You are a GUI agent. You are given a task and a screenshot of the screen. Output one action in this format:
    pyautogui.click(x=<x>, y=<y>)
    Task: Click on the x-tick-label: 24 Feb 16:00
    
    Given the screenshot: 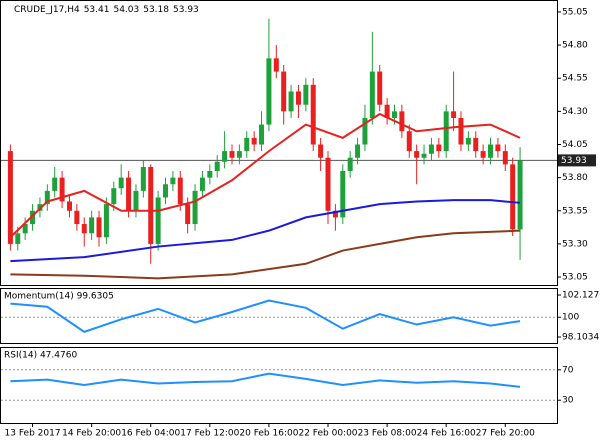 What is the action you would take?
    pyautogui.click(x=446, y=434)
    